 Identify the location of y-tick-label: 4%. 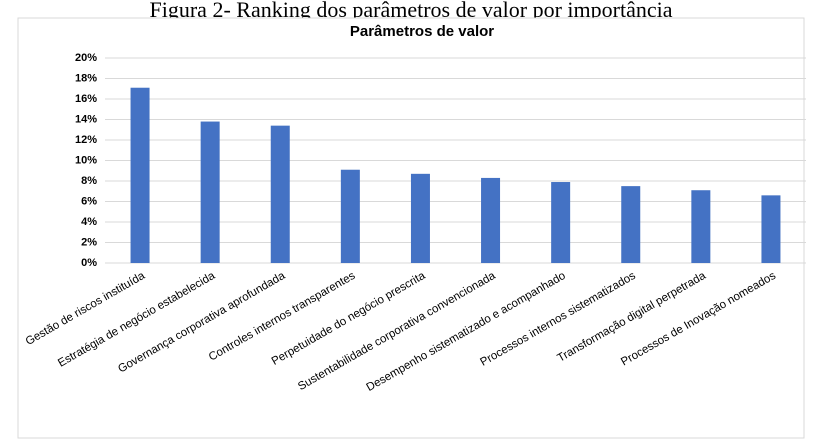
(89, 222).